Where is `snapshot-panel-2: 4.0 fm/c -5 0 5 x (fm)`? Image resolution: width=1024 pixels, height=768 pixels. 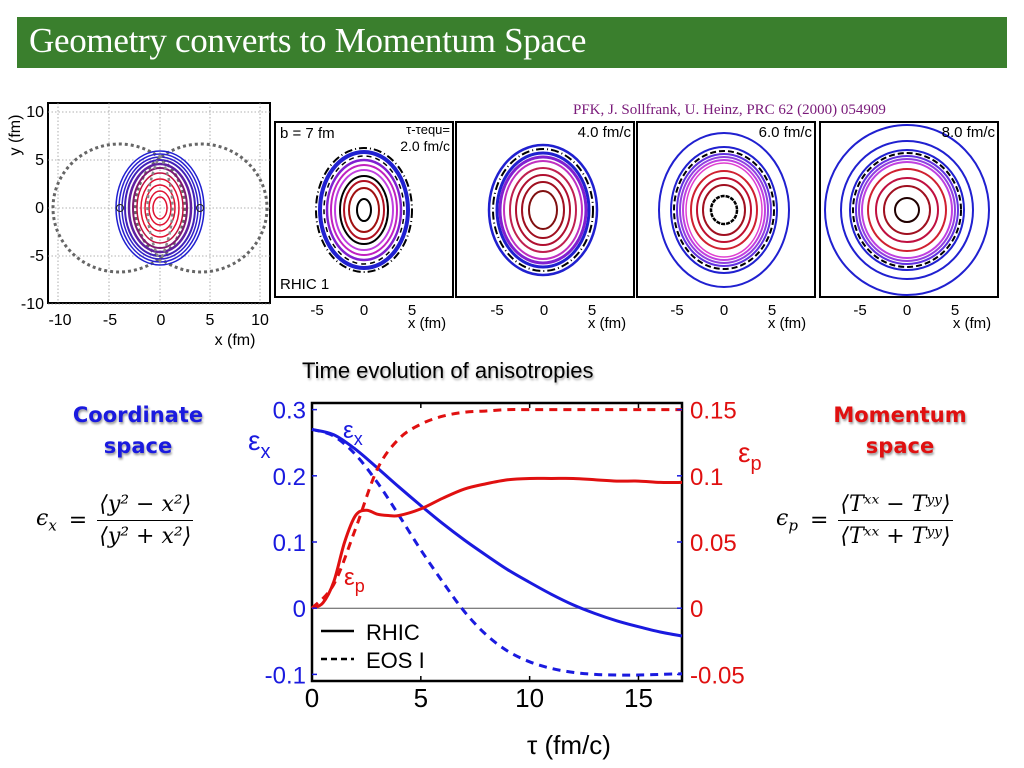 snapshot-panel-2: 4.0 fm/c -5 0 5 x (fm) is located at coordinates (545, 226).